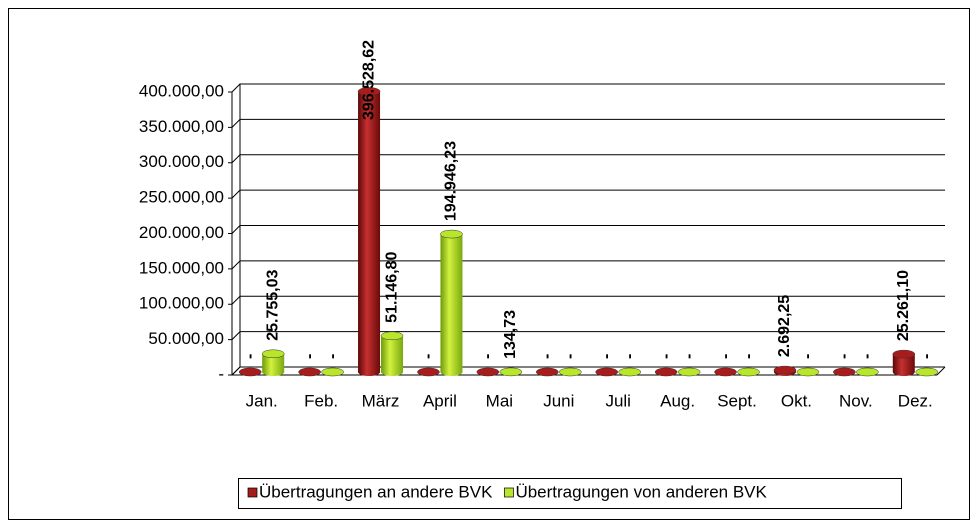  What do you see at coordinates (181, 197) in the screenshot?
I see `y-tick-label: 250.000,00` at bounding box center [181, 197].